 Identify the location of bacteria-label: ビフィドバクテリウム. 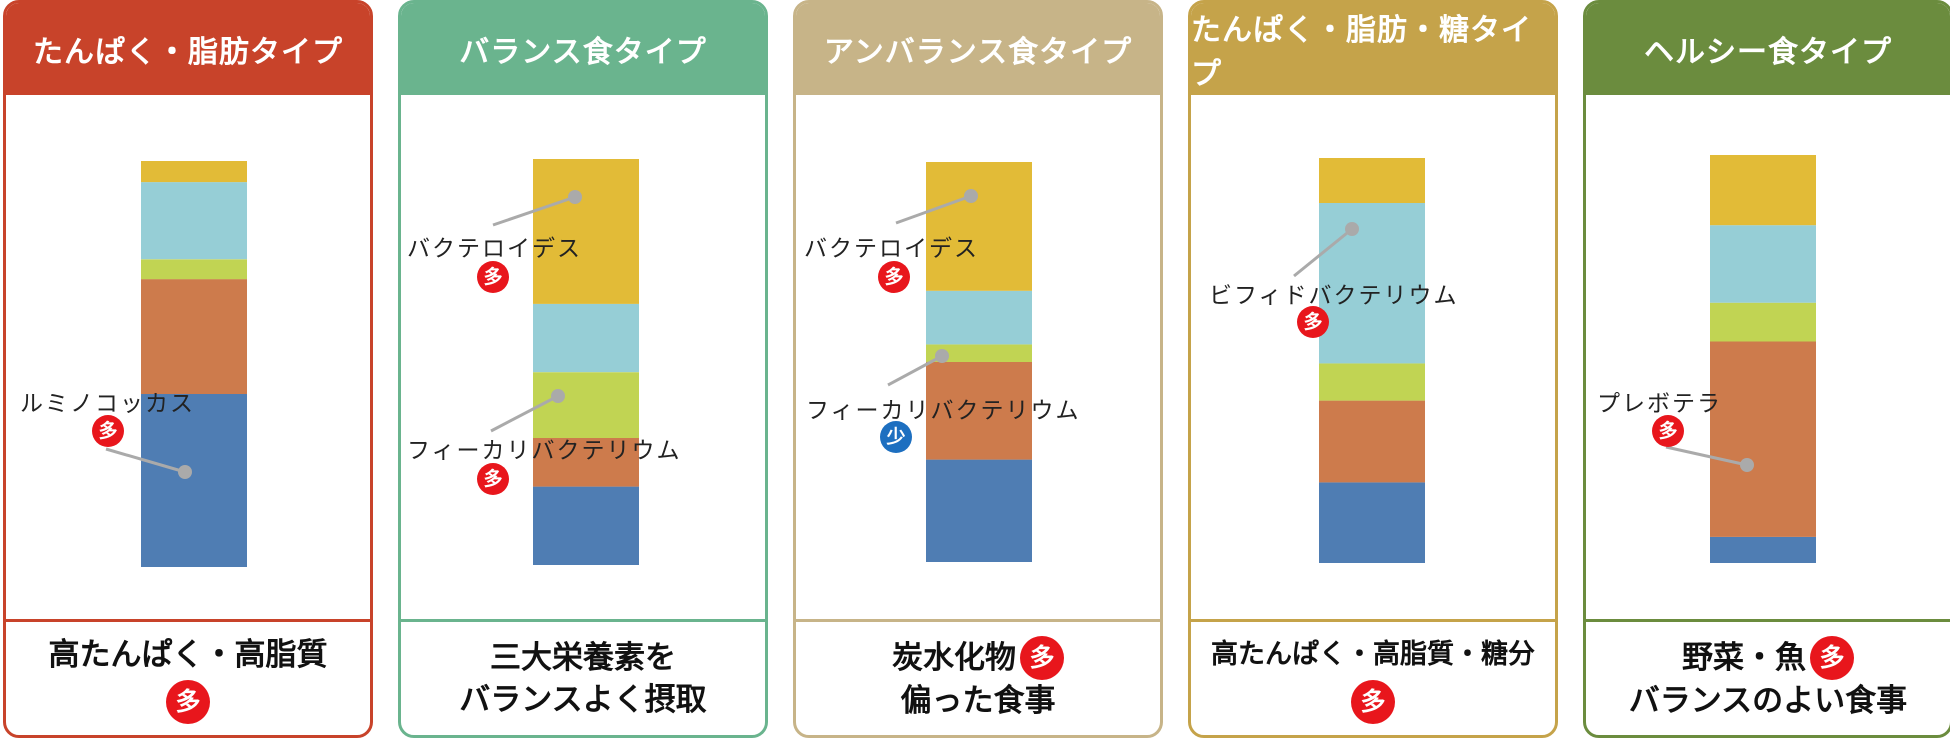
(1334, 296).